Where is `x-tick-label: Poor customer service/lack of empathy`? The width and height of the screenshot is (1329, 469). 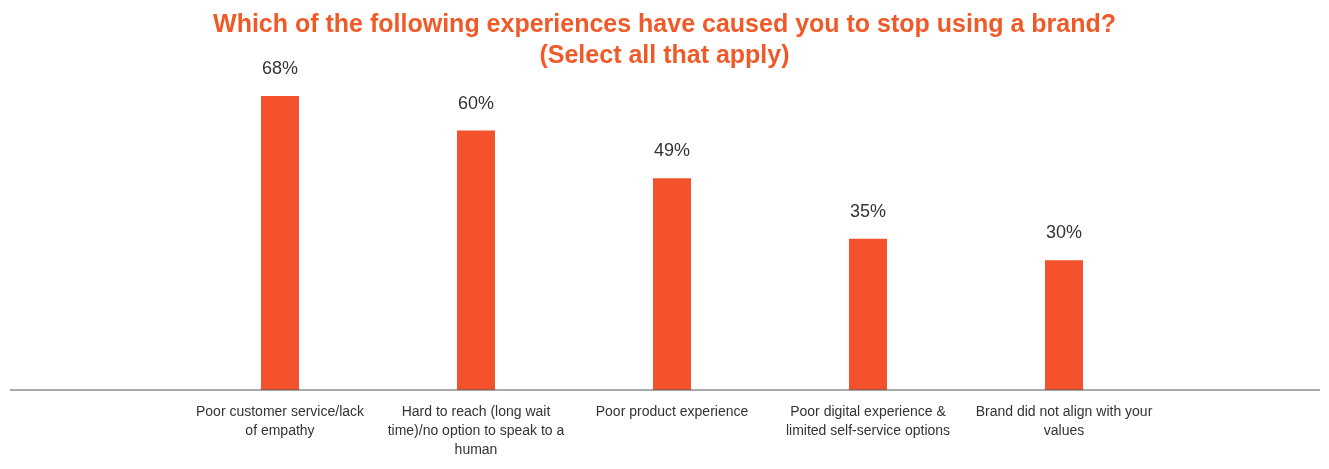 x-tick-label: Poor customer service/lack of empathy is located at coordinates (280, 420).